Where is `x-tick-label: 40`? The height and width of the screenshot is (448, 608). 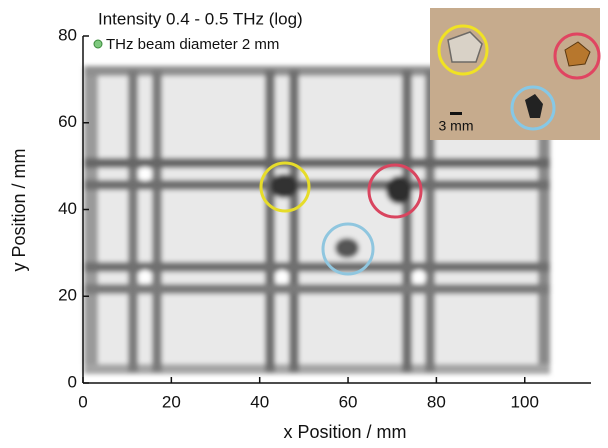 x-tick-label: 40 is located at coordinates (259, 401).